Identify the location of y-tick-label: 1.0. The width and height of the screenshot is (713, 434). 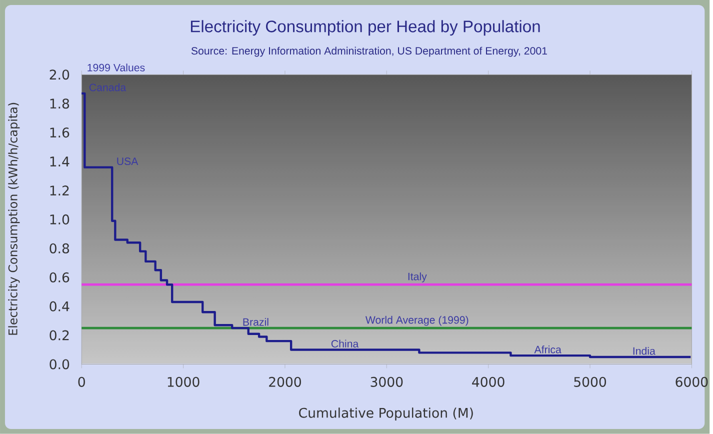
(60, 219).